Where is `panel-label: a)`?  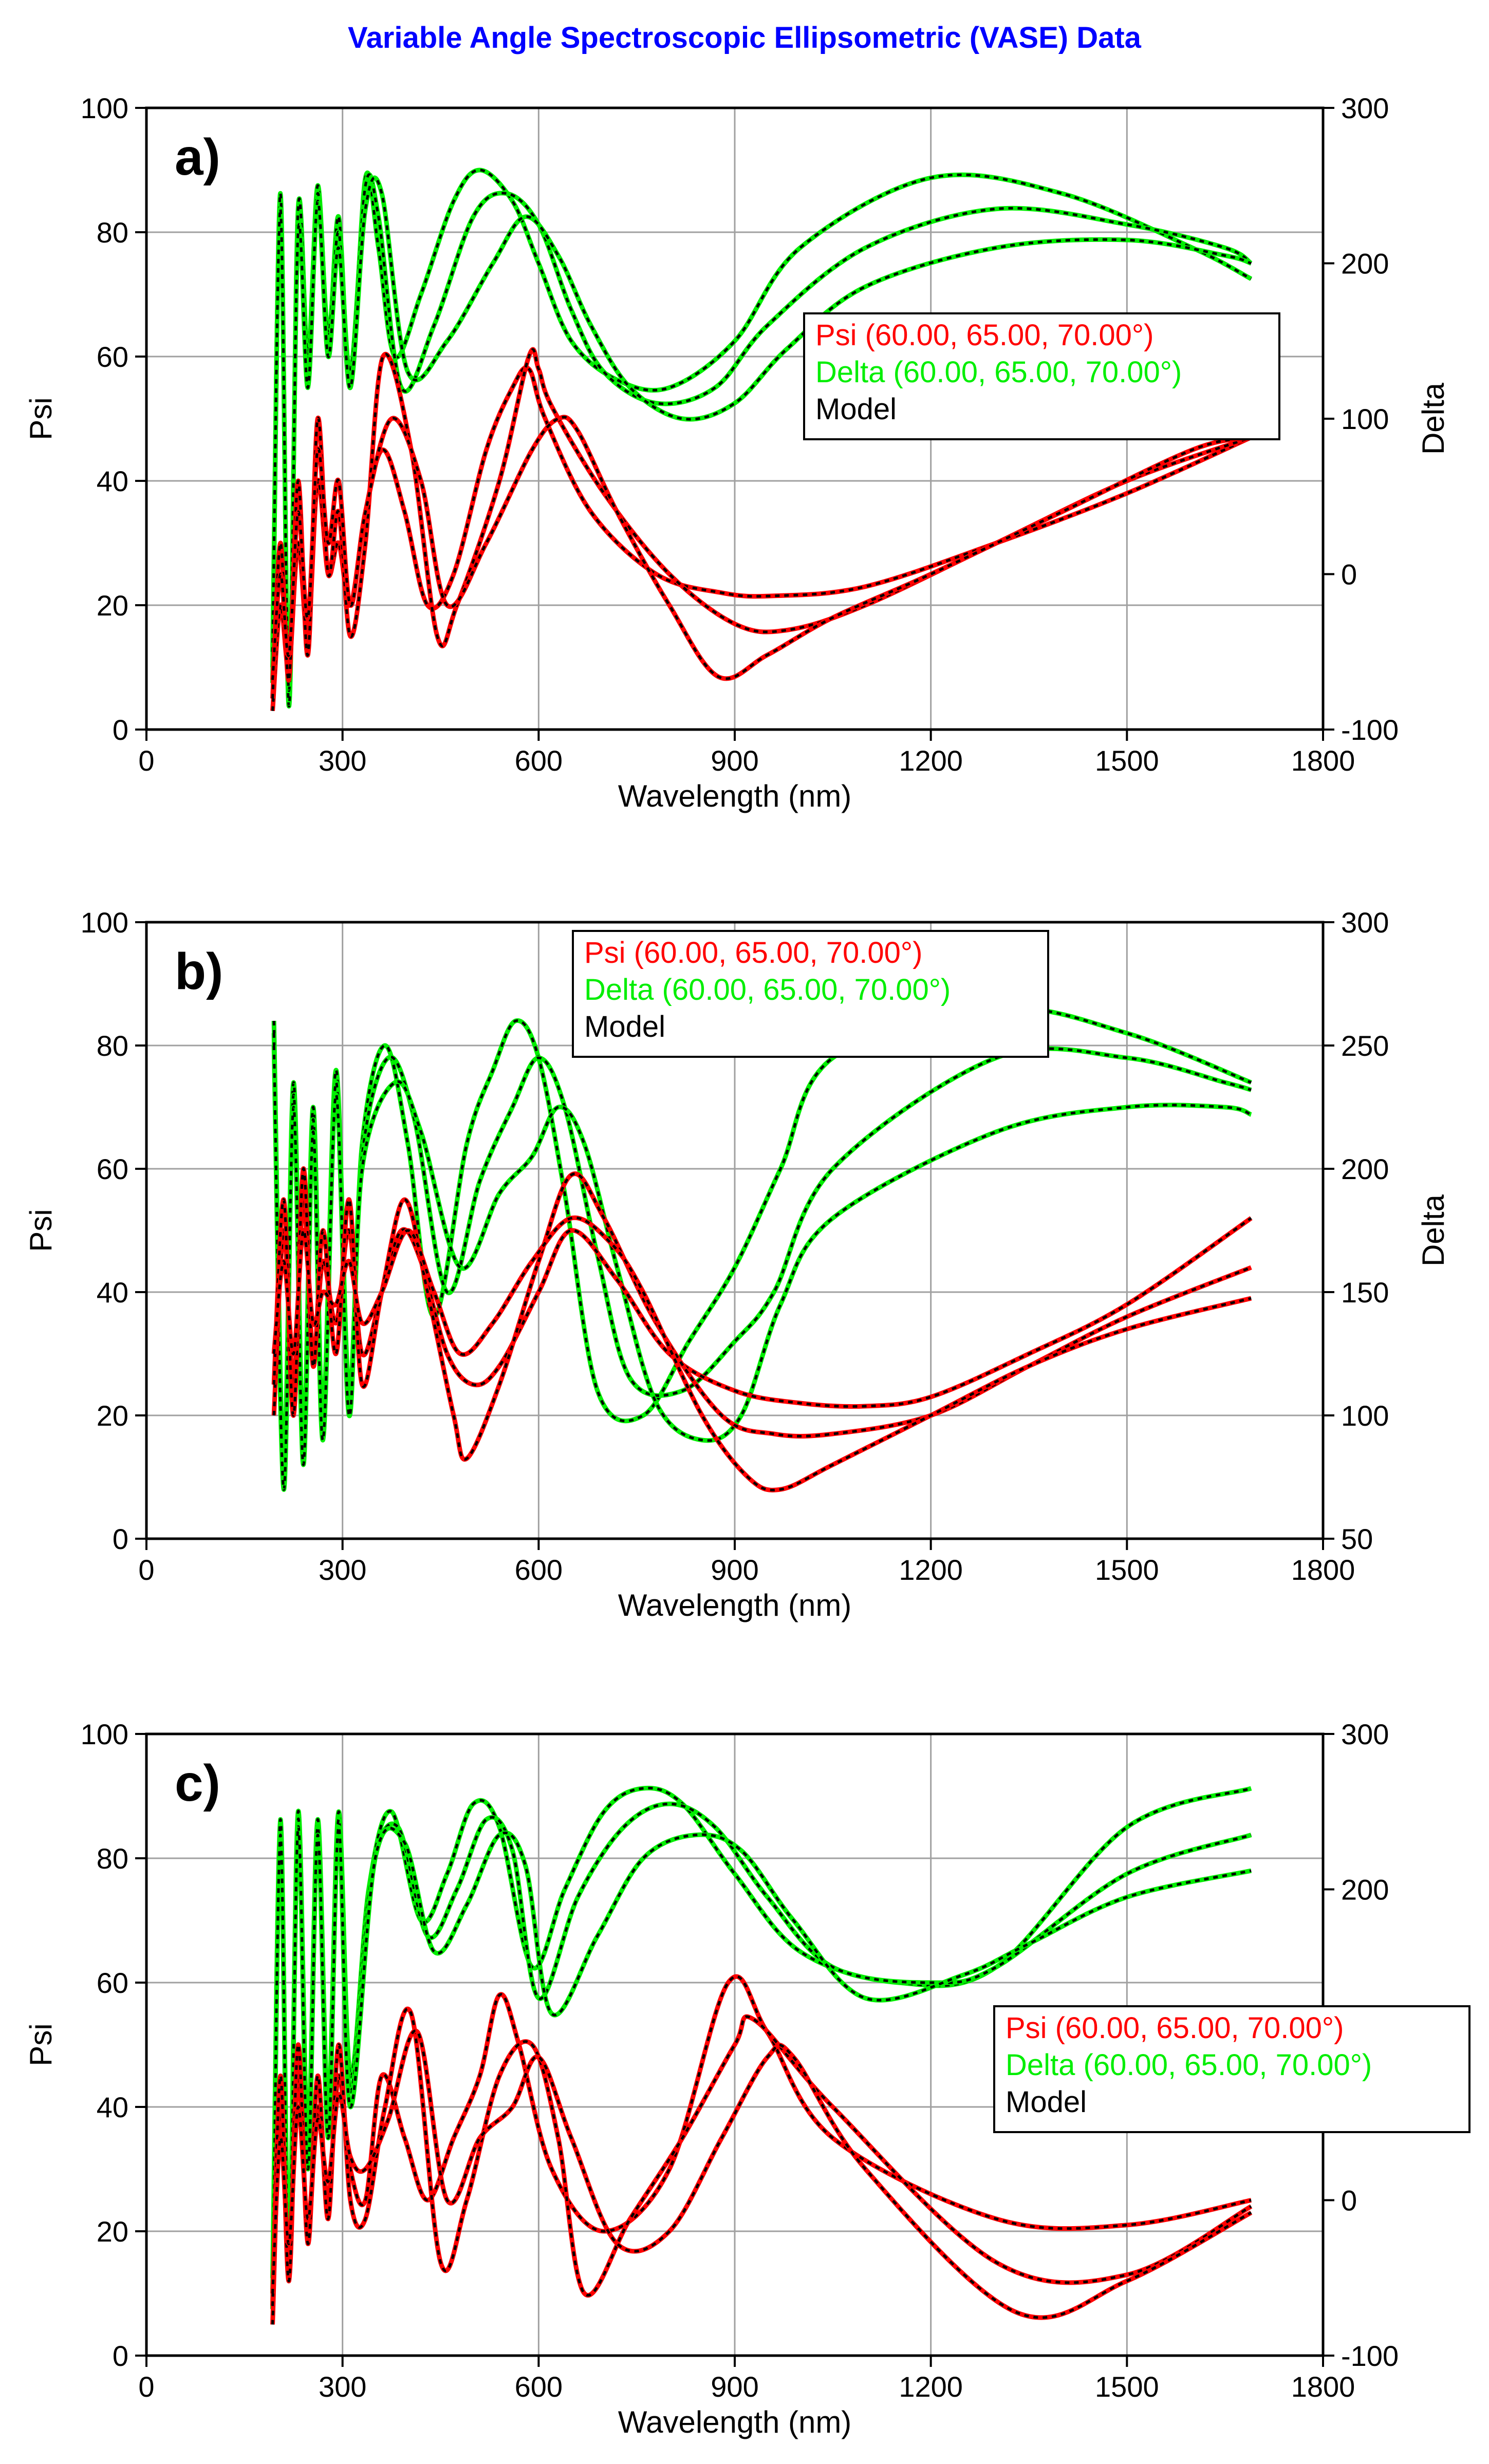
panel-label: a) is located at coordinates (198, 157).